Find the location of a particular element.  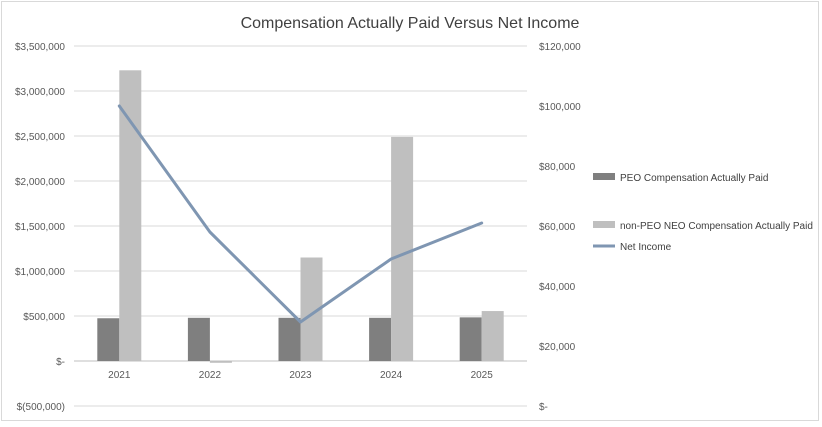

x-axis: 2021 2022 2023 2024 2025 is located at coordinates (300, 375).